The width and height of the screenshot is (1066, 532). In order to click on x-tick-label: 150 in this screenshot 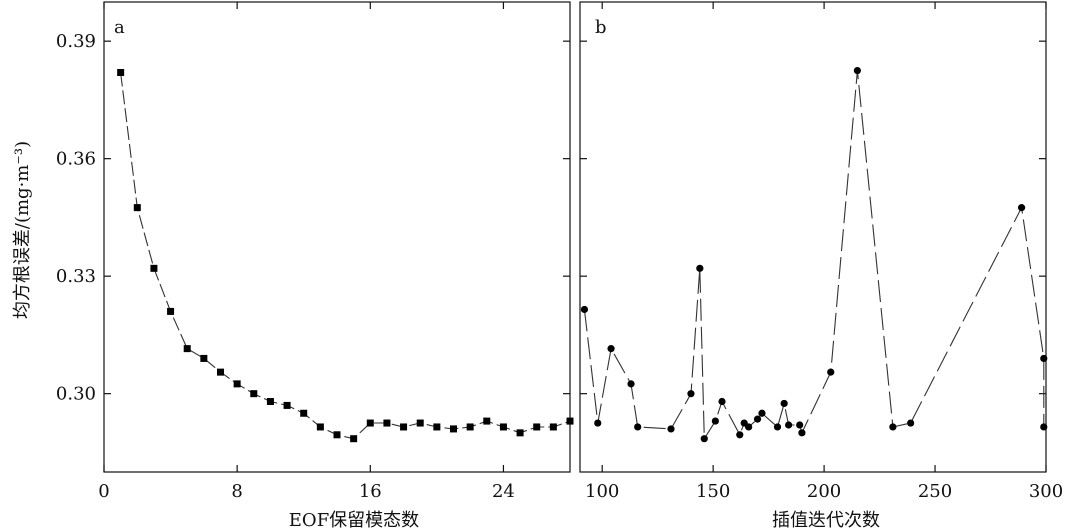, I will do `click(713, 491)`.